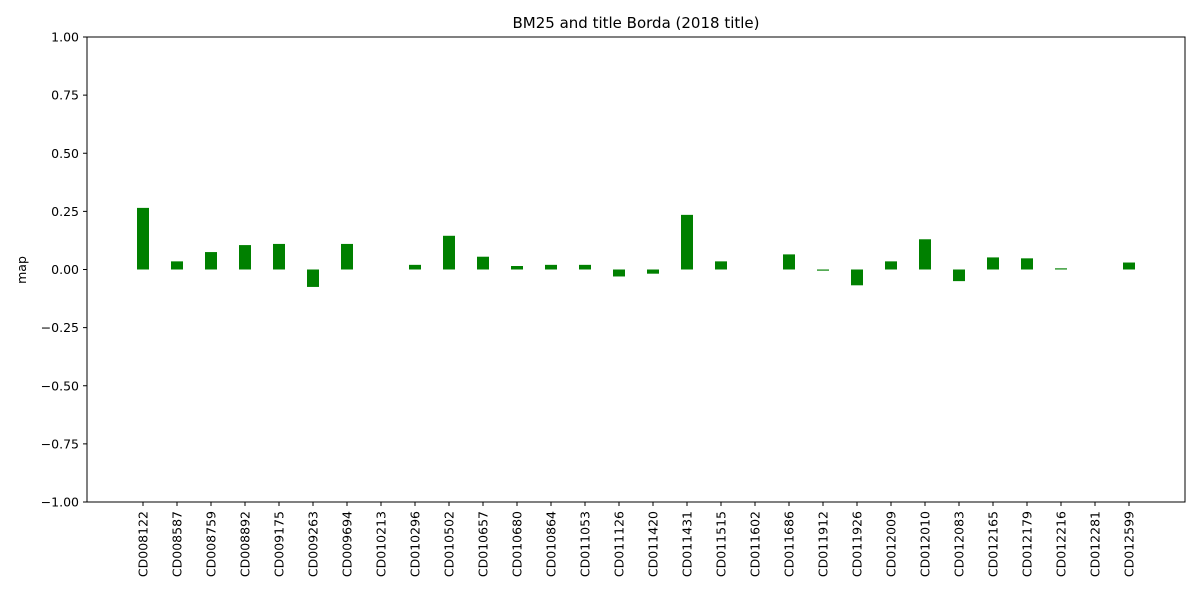 The width and height of the screenshot is (1200, 600). Describe the element at coordinates (891, 265) in the screenshot. I see `bar-CD012009` at that location.